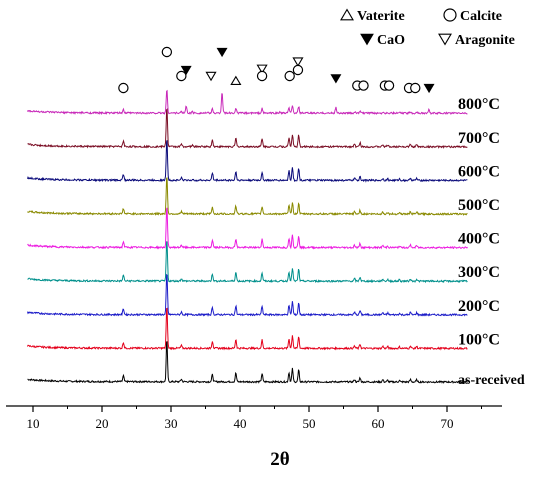  What do you see at coordinates (491, 380) in the screenshot?
I see `series-label-as-received: as-received` at bounding box center [491, 380].